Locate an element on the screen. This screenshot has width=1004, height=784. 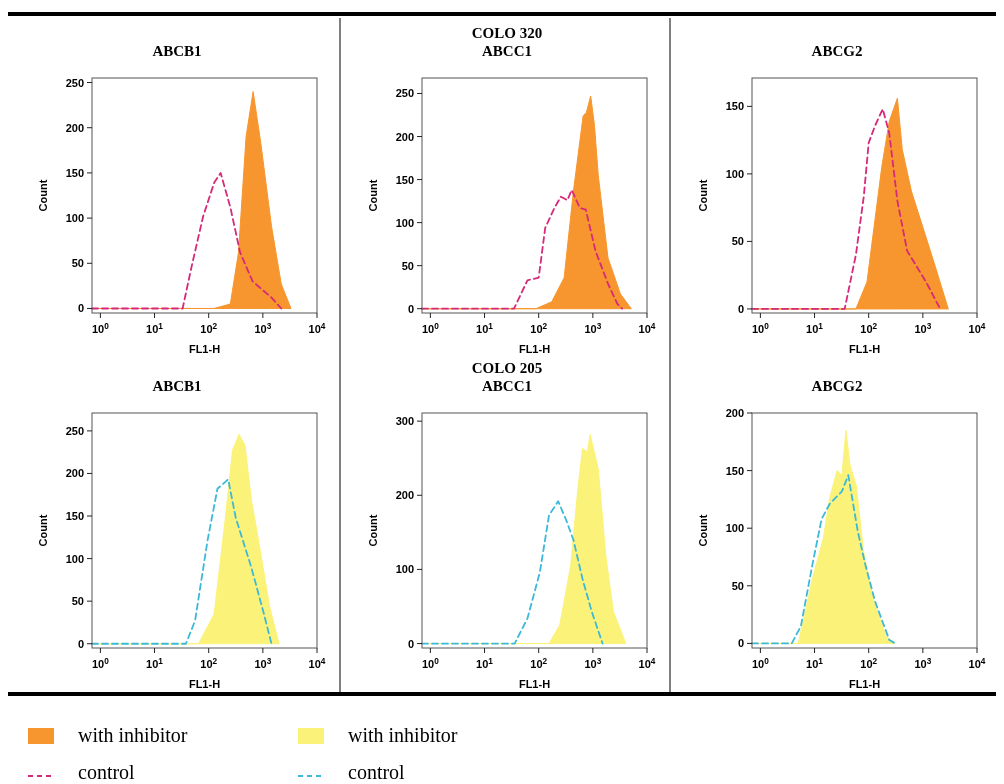
chart-title: COLO 320 is located at coordinates (507, 33).